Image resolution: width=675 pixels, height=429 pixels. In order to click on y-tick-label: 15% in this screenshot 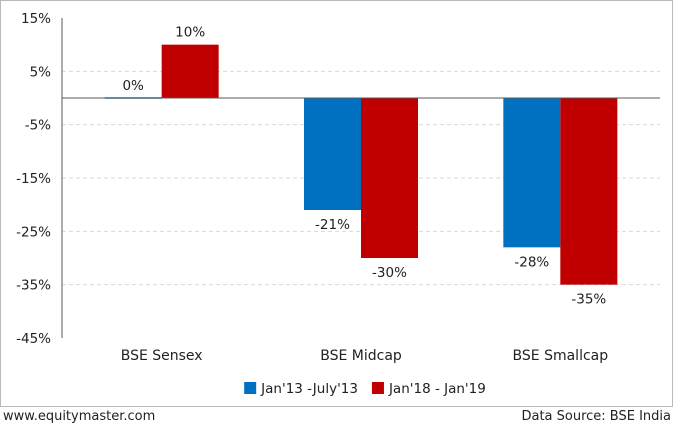, I will do `click(36, 19)`.